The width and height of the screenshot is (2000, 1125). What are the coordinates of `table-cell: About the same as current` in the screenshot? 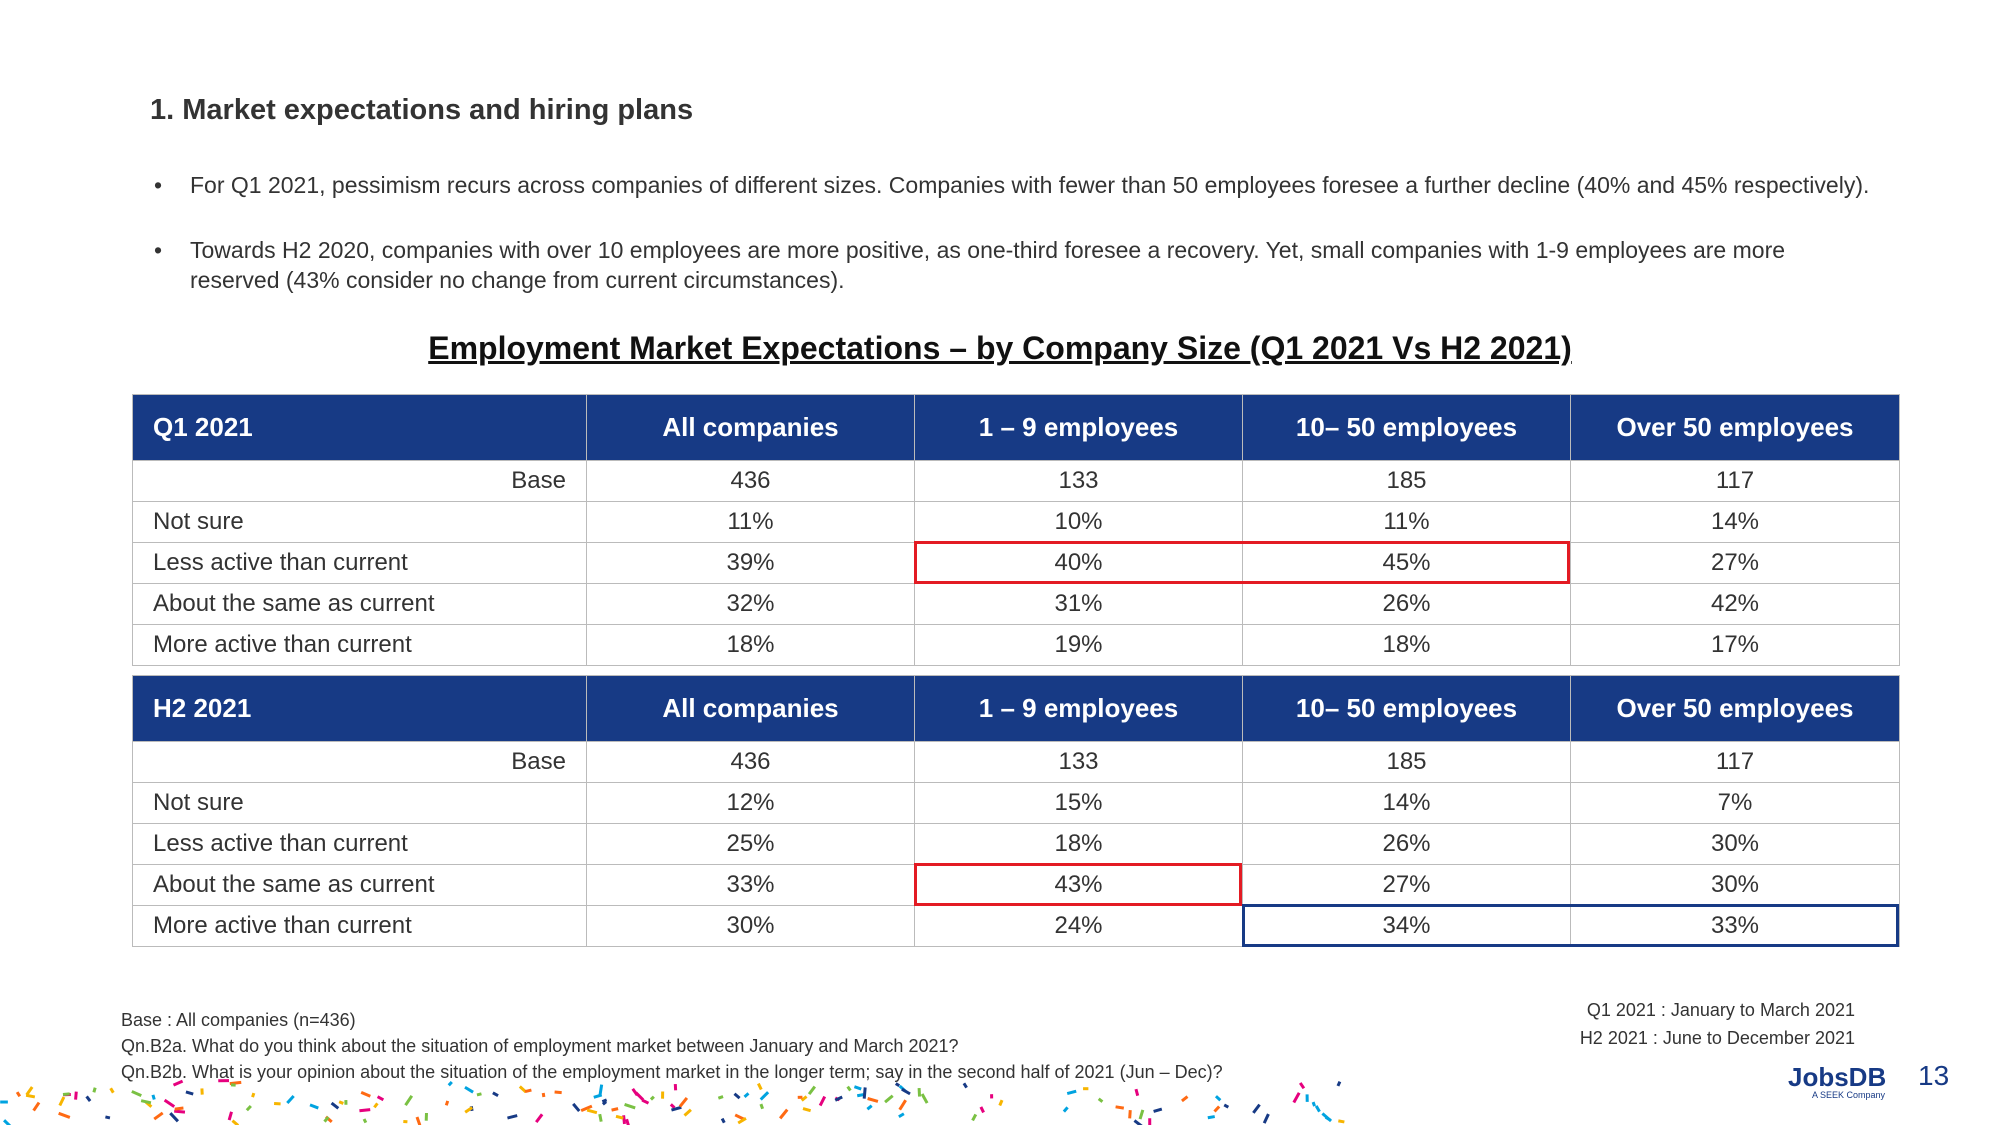 It's located at (359, 604).